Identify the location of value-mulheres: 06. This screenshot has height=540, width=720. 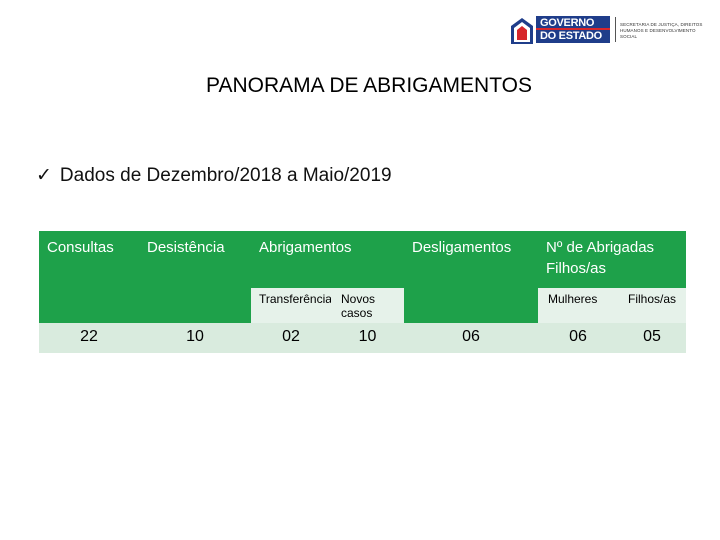
(578, 338).